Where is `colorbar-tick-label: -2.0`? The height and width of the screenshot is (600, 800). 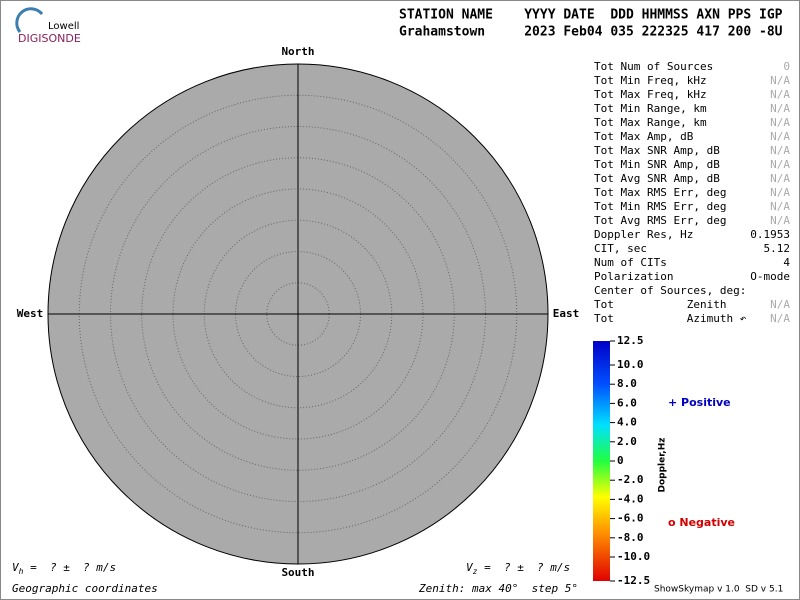 colorbar-tick-label: -2.0 is located at coordinates (630, 479).